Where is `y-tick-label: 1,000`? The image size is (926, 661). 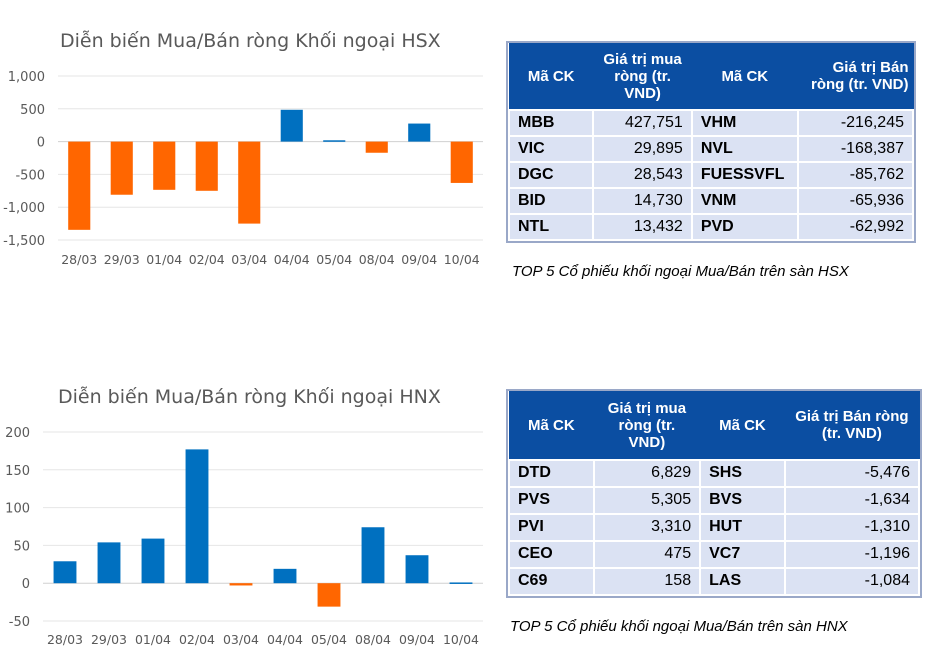
y-tick-label: 1,000 is located at coordinates (26, 77).